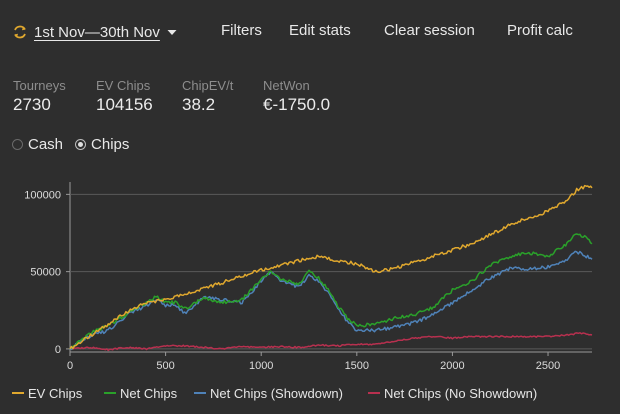 The height and width of the screenshot is (414, 620). Describe the element at coordinates (70, 144) in the screenshot. I see `currency-mode-toggle: Cash Chips` at that location.